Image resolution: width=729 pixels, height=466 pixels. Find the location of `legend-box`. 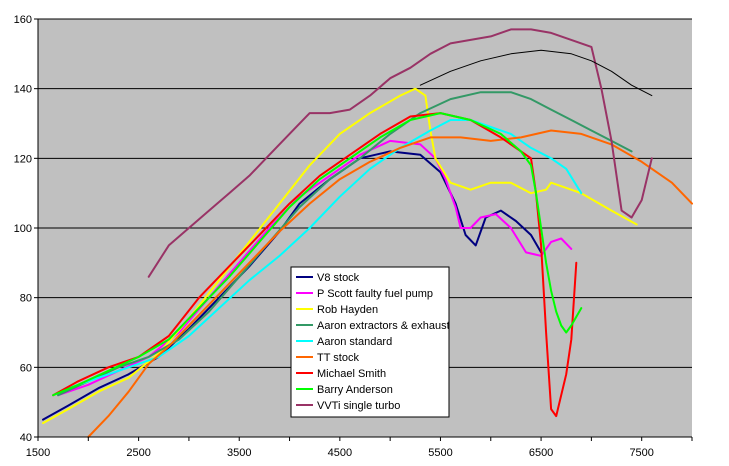

legend-box is located at coordinates (370, 342).